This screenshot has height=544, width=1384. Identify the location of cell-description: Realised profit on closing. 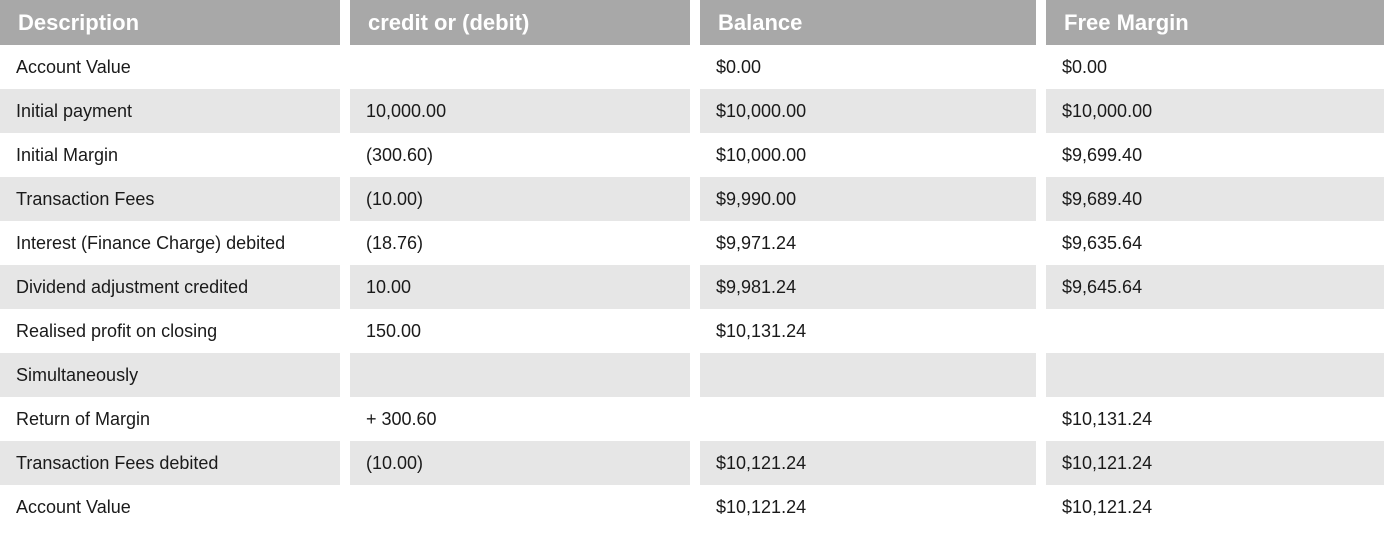
(170, 331).